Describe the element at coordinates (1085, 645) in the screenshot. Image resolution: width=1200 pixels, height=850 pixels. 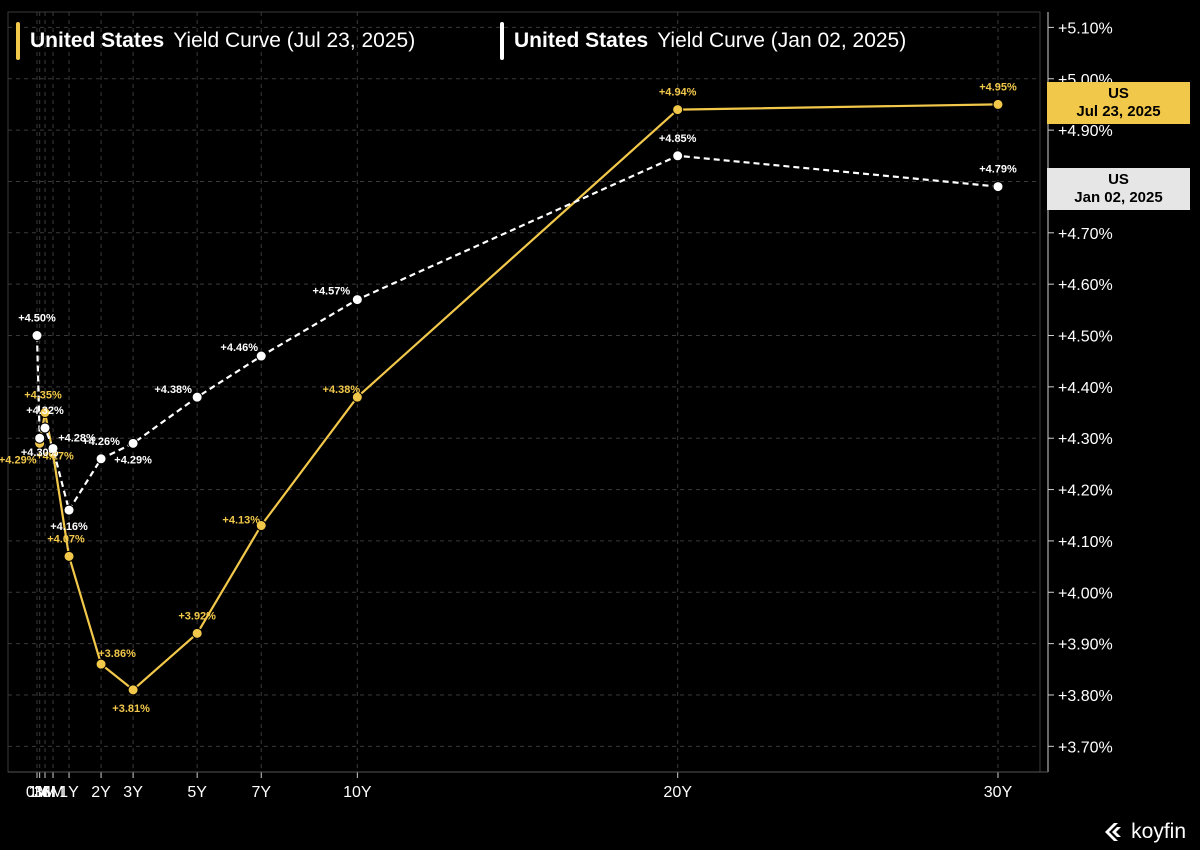
I see `y-tick-label: +3.90%` at that location.